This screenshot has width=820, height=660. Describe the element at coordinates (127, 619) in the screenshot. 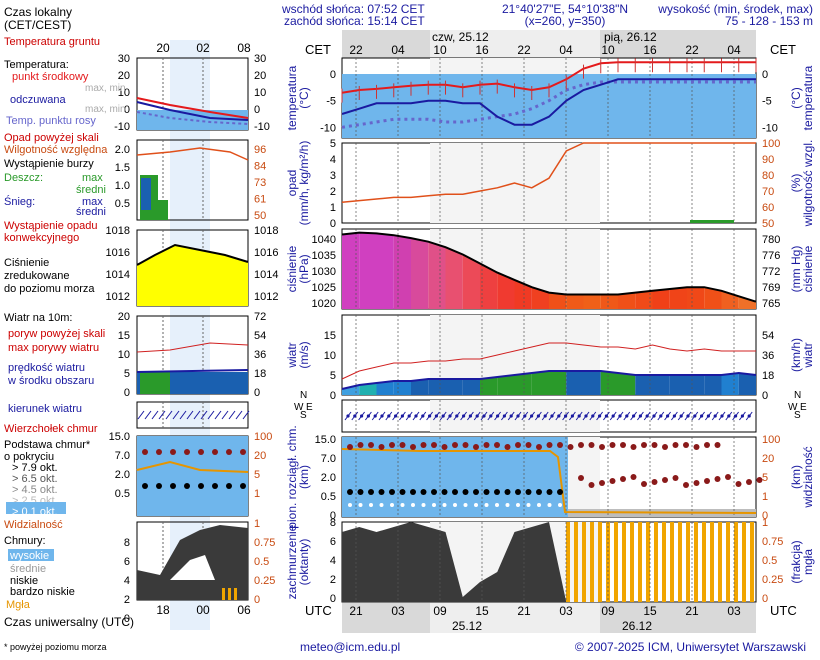

I see `legend-cov-tick: 0` at that location.